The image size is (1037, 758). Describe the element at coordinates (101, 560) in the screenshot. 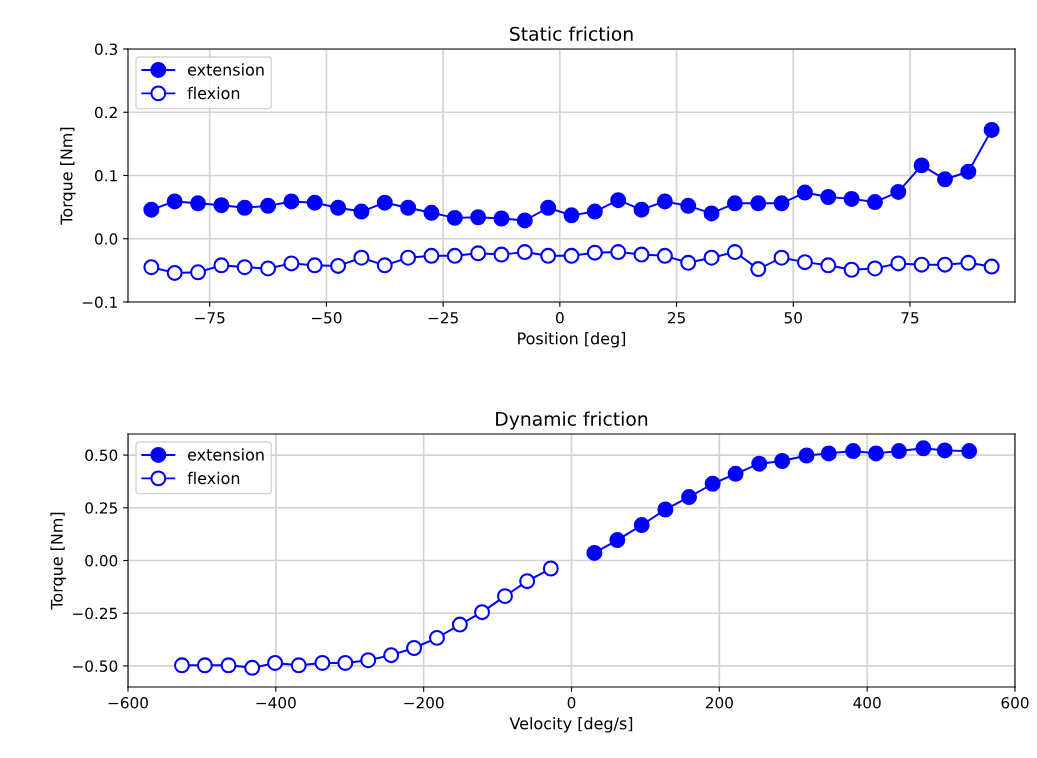

I see `y-tick-label: 0.00` at that location.